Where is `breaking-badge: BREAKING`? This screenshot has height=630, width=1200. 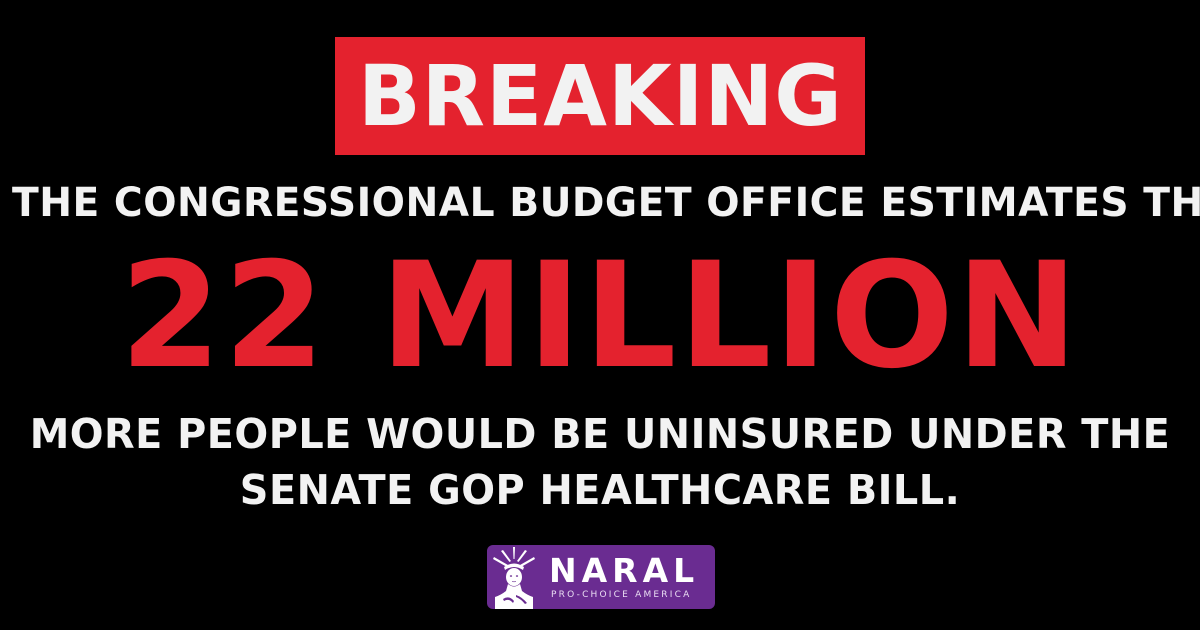
breaking-badge: BREAKING is located at coordinates (600, 96).